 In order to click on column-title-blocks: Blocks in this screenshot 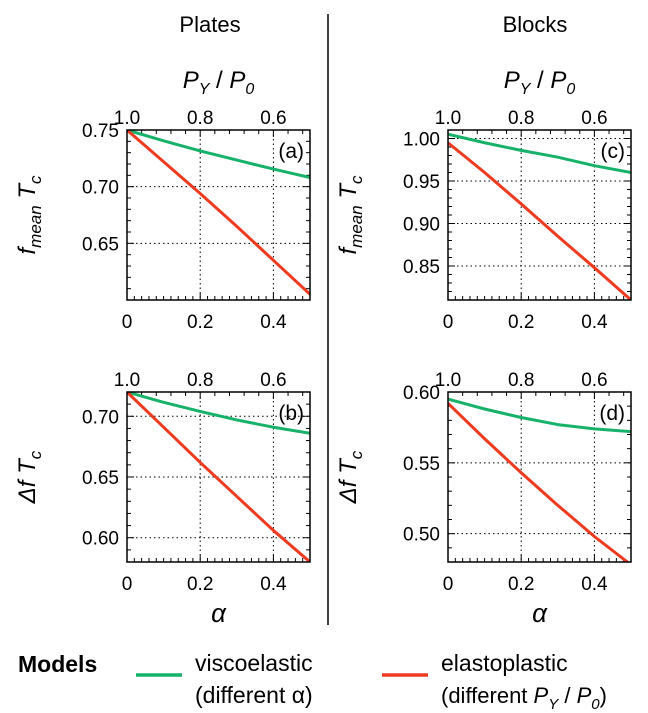, I will do `click(535, 24)`.